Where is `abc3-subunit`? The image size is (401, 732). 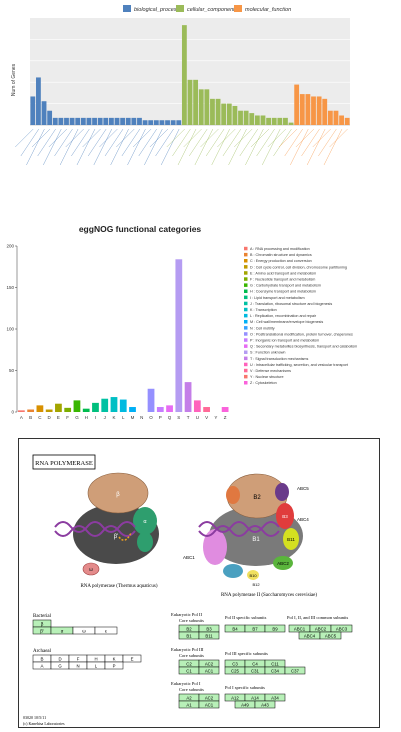
abc3-subunit is located at coordinates (233, 571).